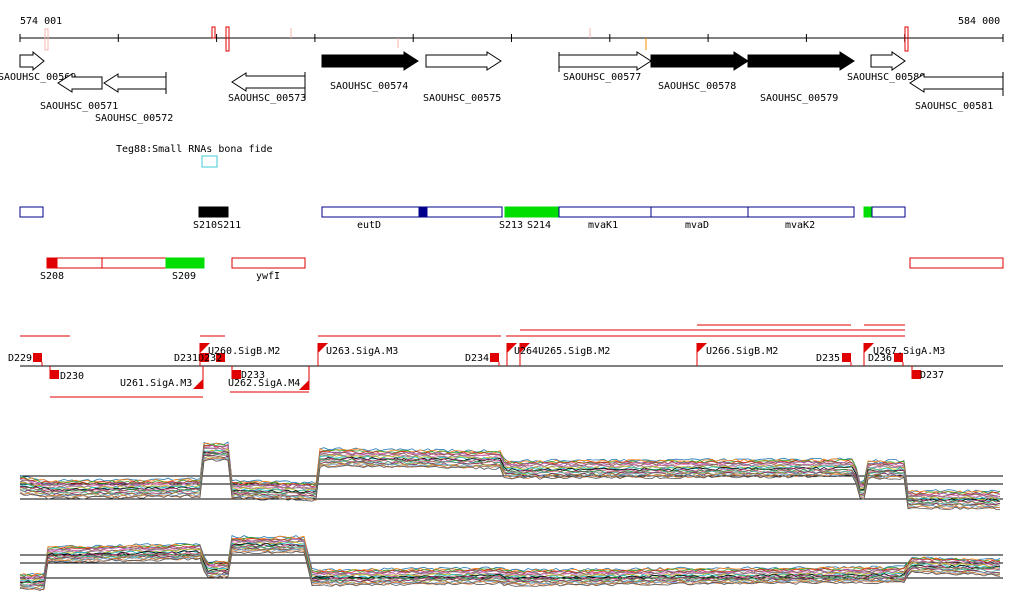  Describe the element at coordinates (462, 98) in the screenshot. I see `gene-label: SAOUHSC_00575` at that location.